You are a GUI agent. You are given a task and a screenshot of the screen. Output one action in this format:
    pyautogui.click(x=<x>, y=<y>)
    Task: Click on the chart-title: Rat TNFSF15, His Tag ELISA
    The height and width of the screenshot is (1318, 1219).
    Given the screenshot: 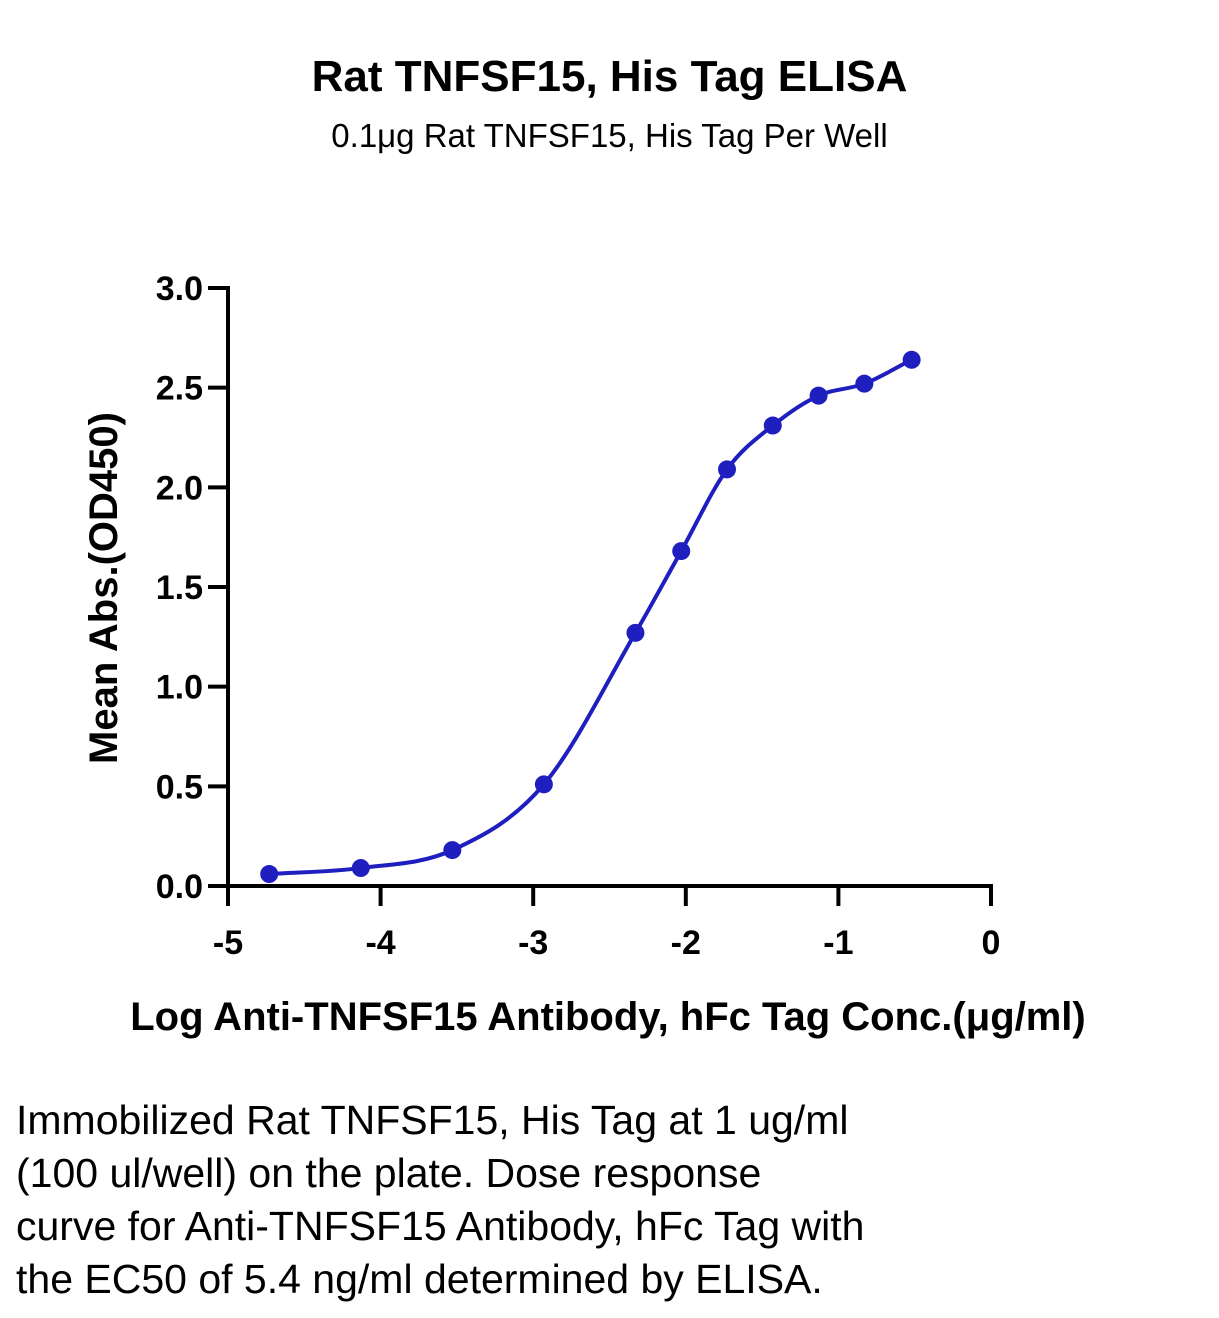 What is the action you would take?
    pyautogui.click(x=609, y=76)
    